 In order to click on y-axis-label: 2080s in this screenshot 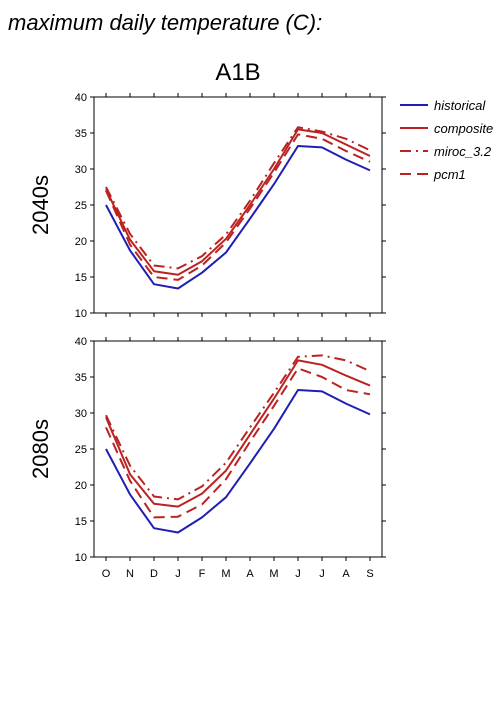, I will do `click(40, 449)`.